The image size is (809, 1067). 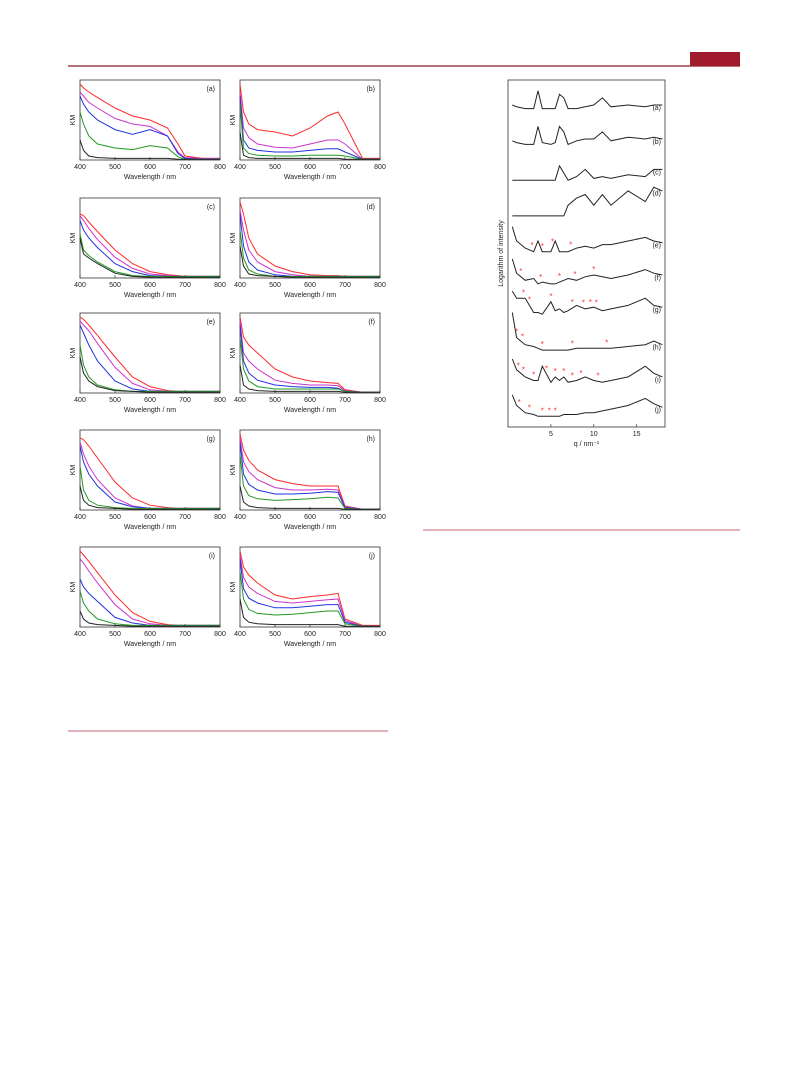 I want to click on trace-label: (e), so click(x=656, y=246).